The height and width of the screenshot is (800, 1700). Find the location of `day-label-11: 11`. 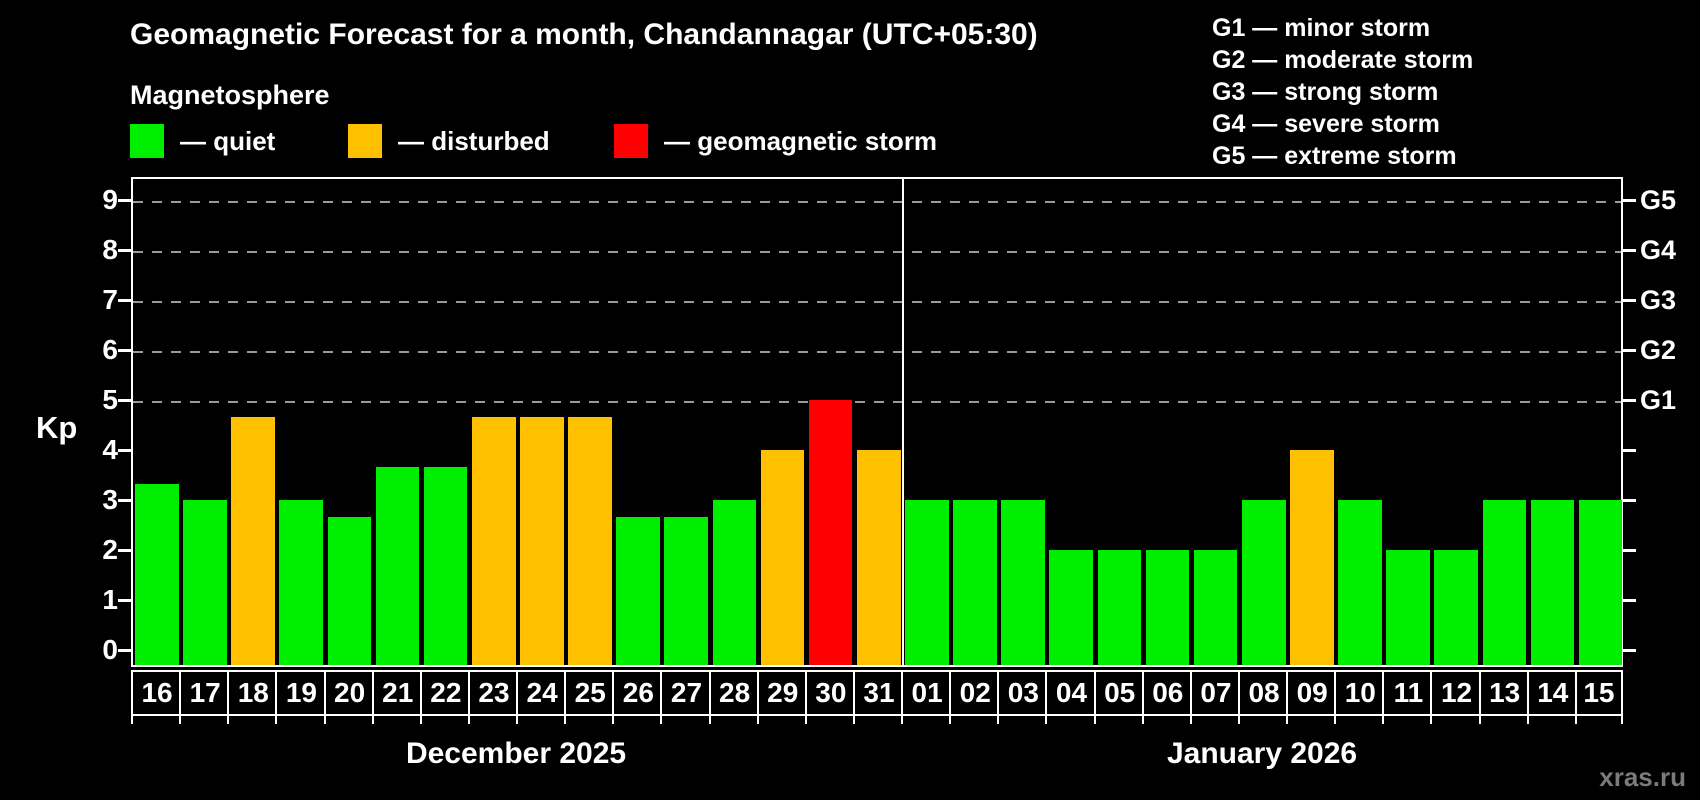

day-label-11: 11 is located at coordinates (1407, 693).